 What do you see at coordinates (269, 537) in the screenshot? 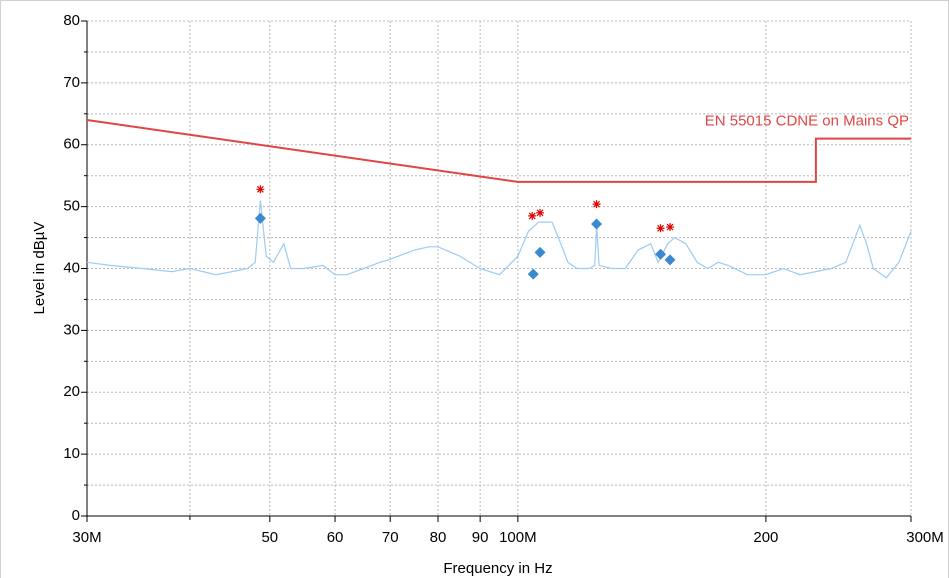
I see `x-tick-label: 50` at bounding box center [269, 537].